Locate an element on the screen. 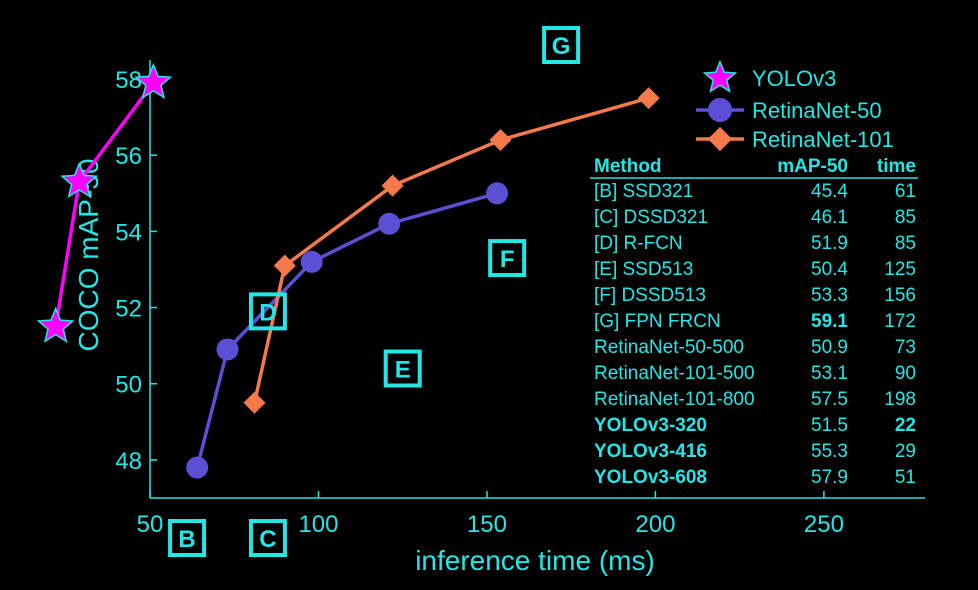 The image size is (978, 590). method-box-letter: B is located at coordinates (186, 539).